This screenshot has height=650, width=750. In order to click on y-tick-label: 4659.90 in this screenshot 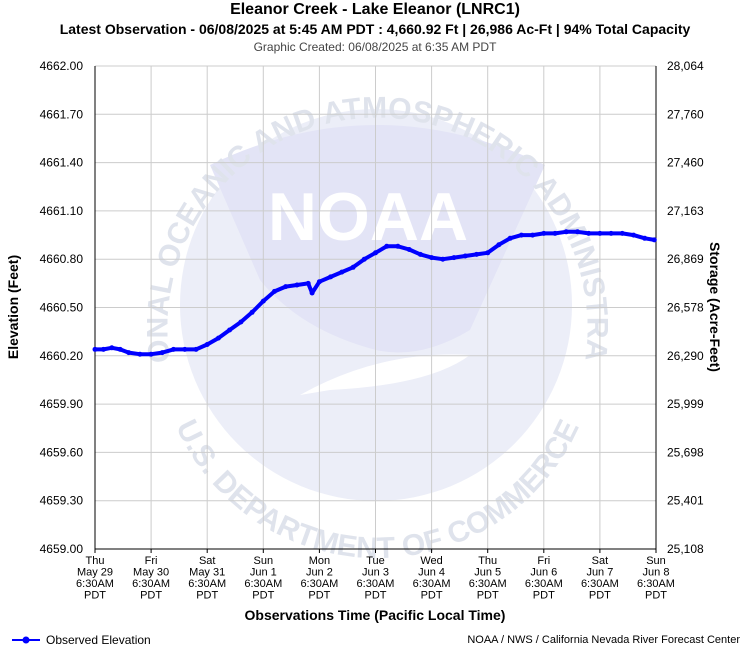, I will do `click(62, 404)`.